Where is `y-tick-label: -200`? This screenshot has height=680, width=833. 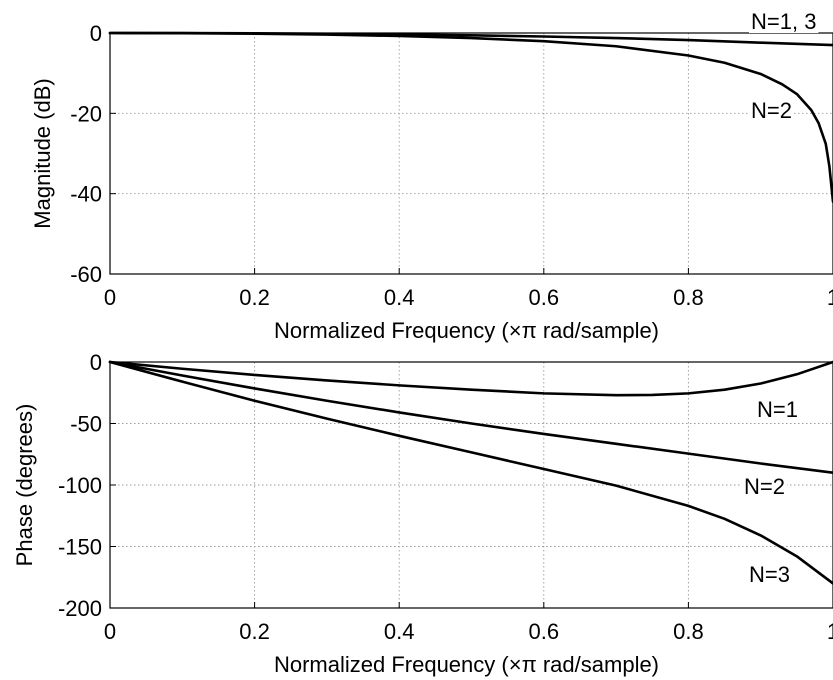
y-tick-label: -200 is located at coordinates (80, 608).